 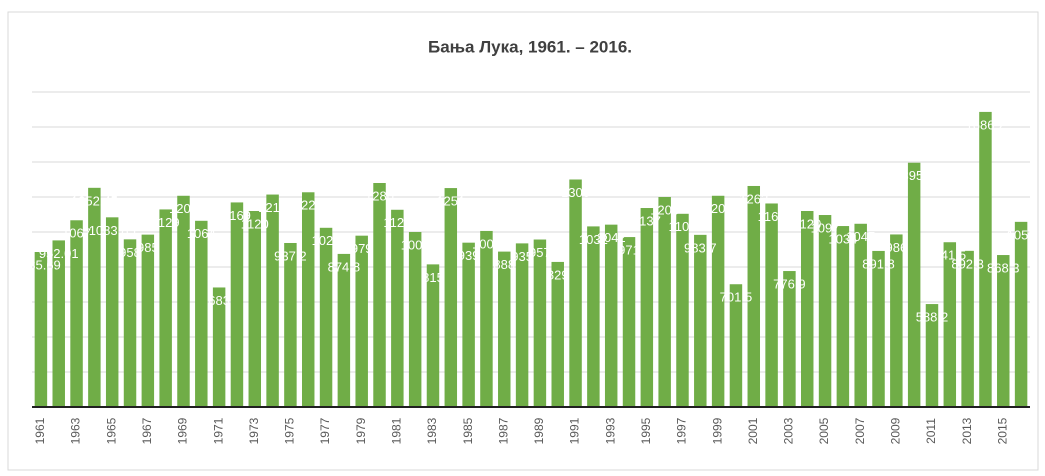 What do you see at coordinates (183, 430) in the screenshot?
I see `x-tick-label: 1969` at bounding box center [183, 430].